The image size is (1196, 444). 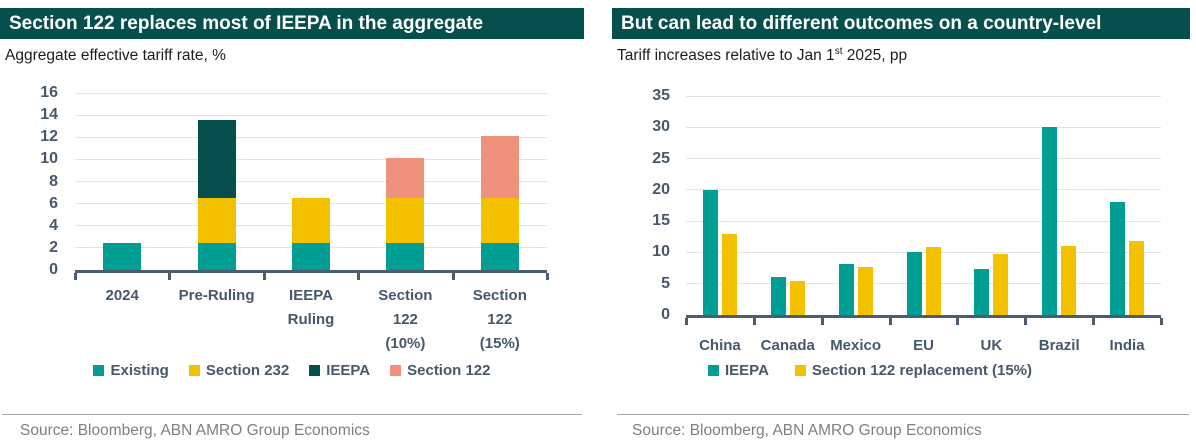 I want to click on bar-segment-ieepa, so click(x=216, y=159).